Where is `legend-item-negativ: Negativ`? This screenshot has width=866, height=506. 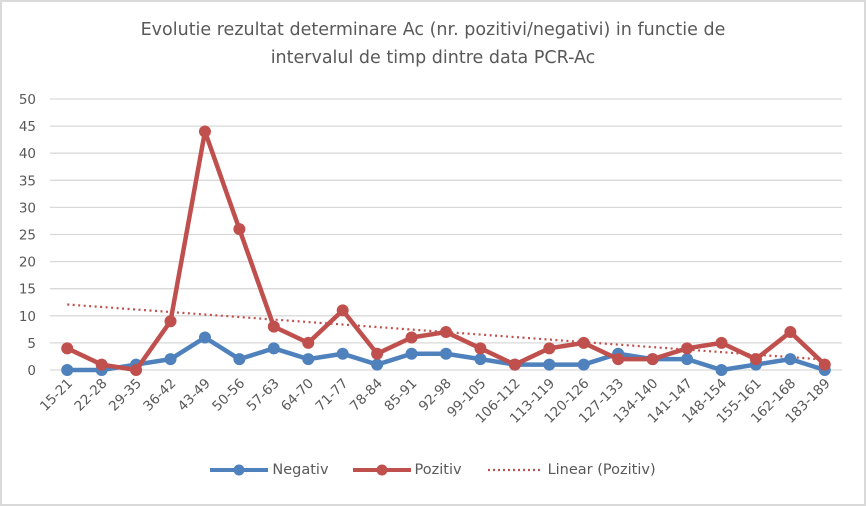 legend-item-negativ: Negativ is located at coordinates (269, 470).